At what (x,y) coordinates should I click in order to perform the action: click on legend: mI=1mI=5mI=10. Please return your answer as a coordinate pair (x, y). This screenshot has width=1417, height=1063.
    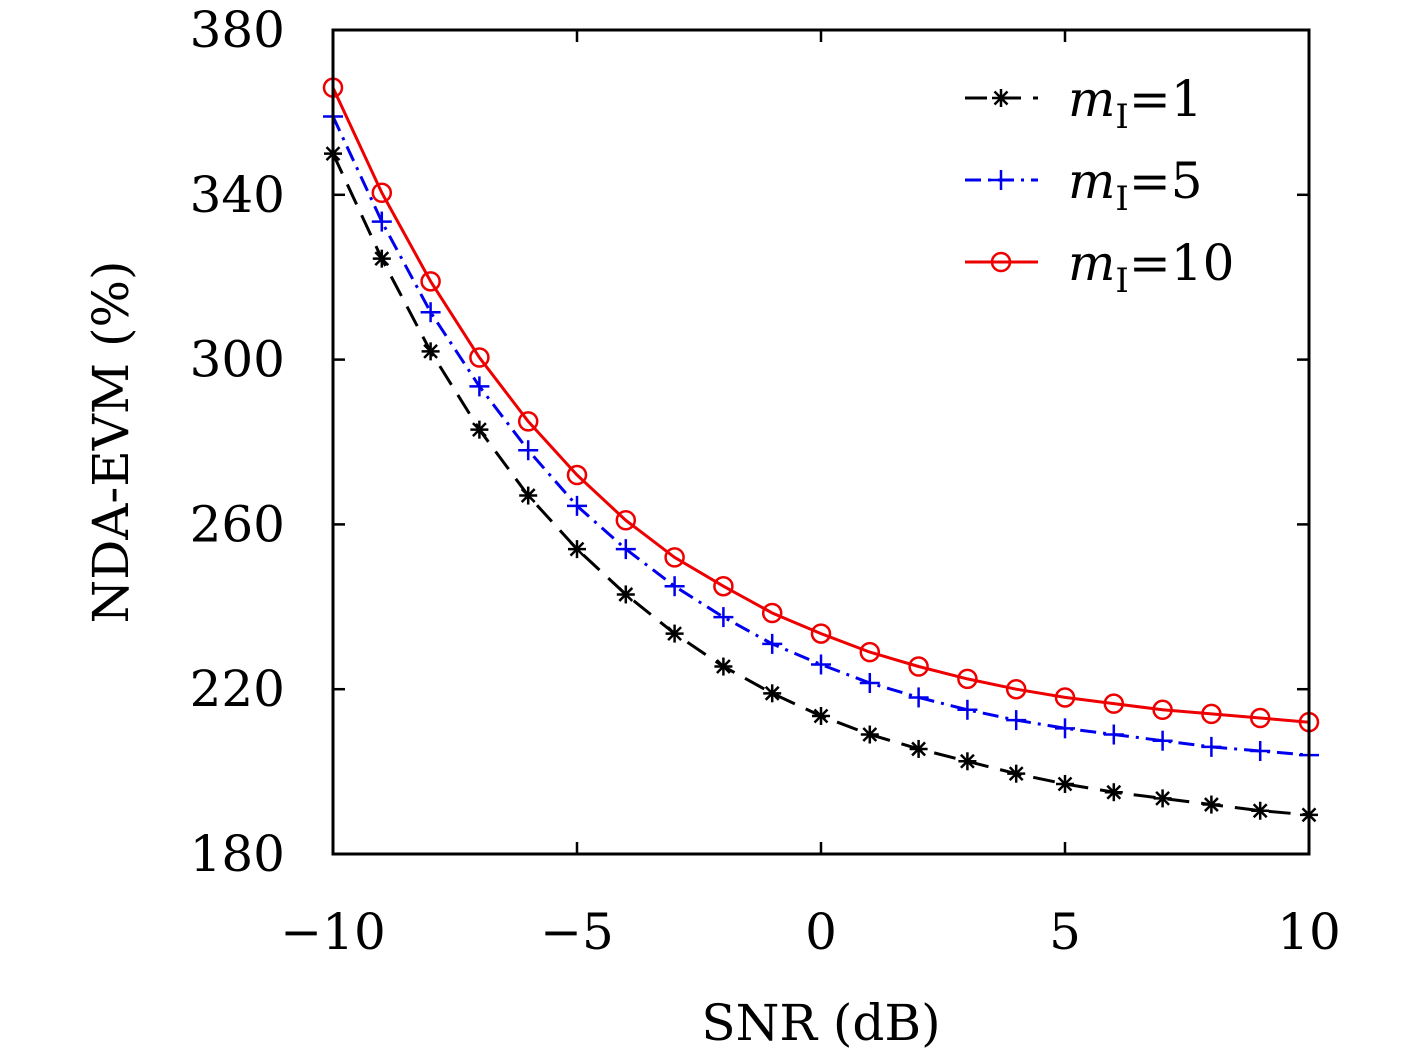
    Looking at the image, I should click on (1099, 185).